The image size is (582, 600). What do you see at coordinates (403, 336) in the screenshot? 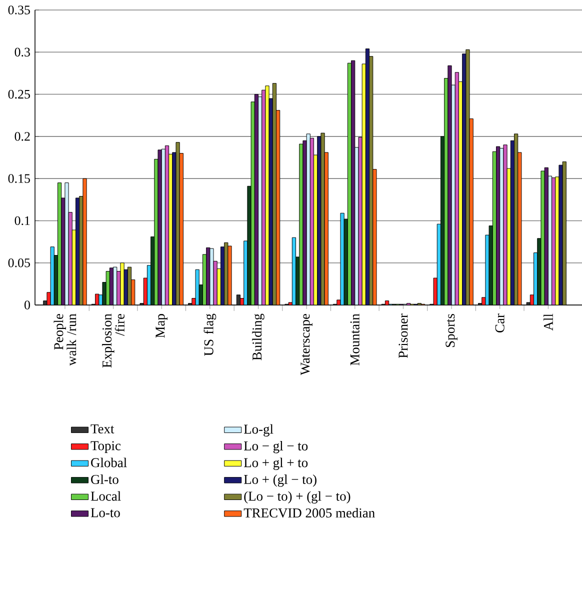
I see `x-tick-label: Prisoner` at bounding box center [403, 336].